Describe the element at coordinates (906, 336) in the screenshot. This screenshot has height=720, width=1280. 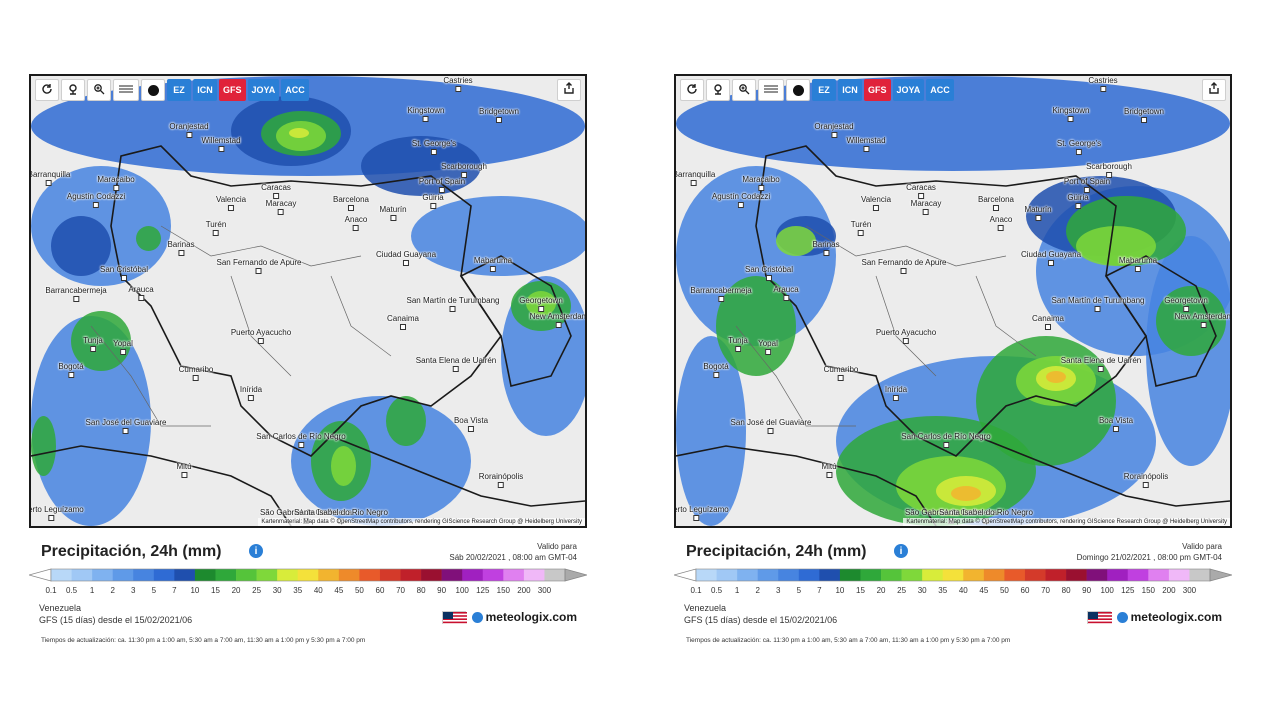
I see `city-label: Puerto Ayacucho` at that location.